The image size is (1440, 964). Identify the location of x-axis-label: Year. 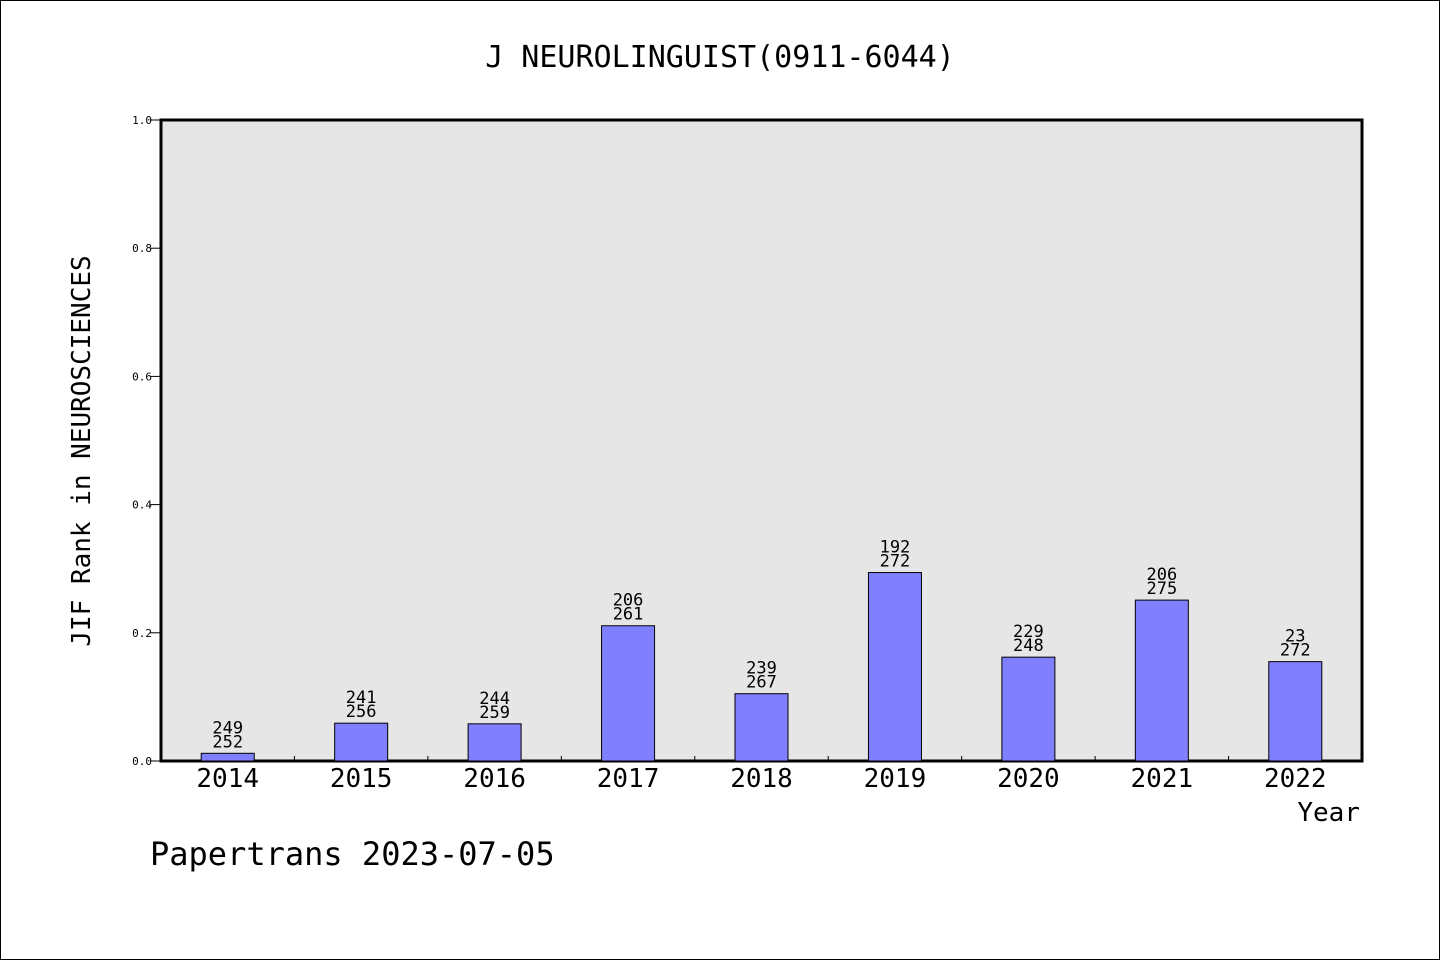
(1328, 813).